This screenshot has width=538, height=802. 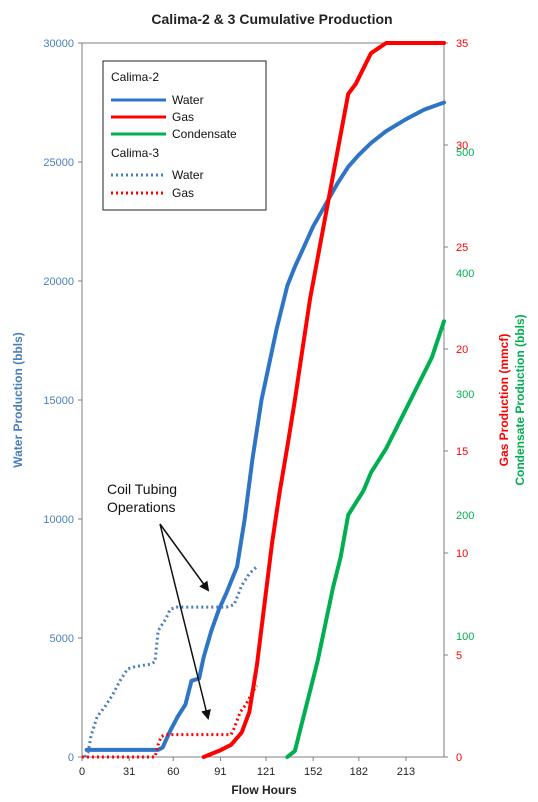 What do you see at coordinates (183, 117) in the screenshot?
I see `legend-label-c2-gas: Gas` at bounding box center [183, 117].